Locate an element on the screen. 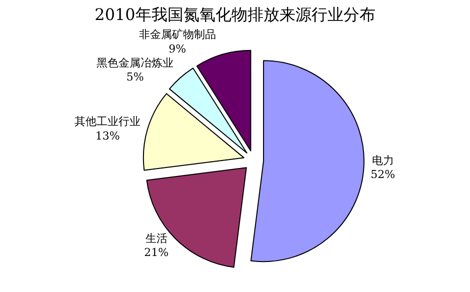 The height and width of the screenshot is (292, 470). data-label: 21% is located at coordinates (156, 253).